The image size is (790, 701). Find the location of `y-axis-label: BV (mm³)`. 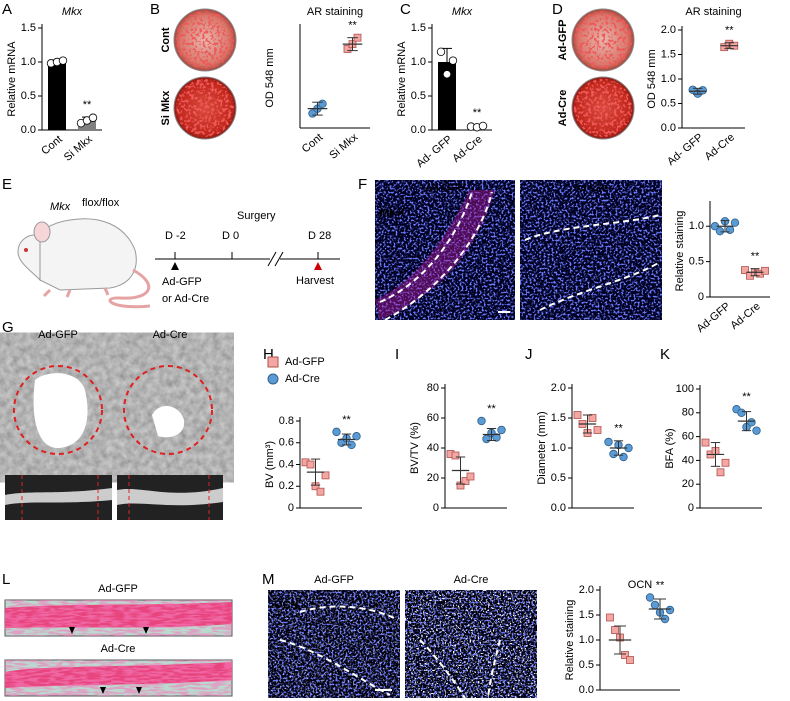

y-axis-label: BV (mm³) is located at coordinates (270, 464).